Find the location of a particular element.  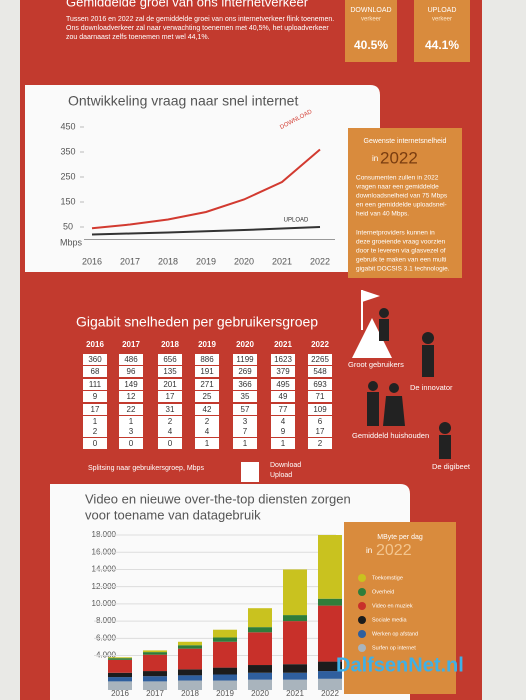

chart-title: voor toename van datagebruik is located at coordinates (173, 514).